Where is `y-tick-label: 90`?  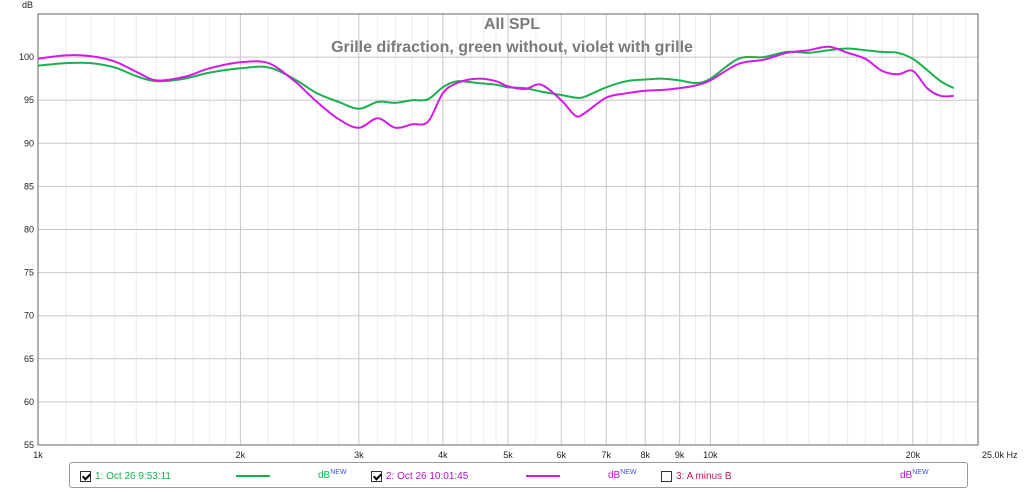
y-tick-label: 90 is located at coordinates (29, 143).